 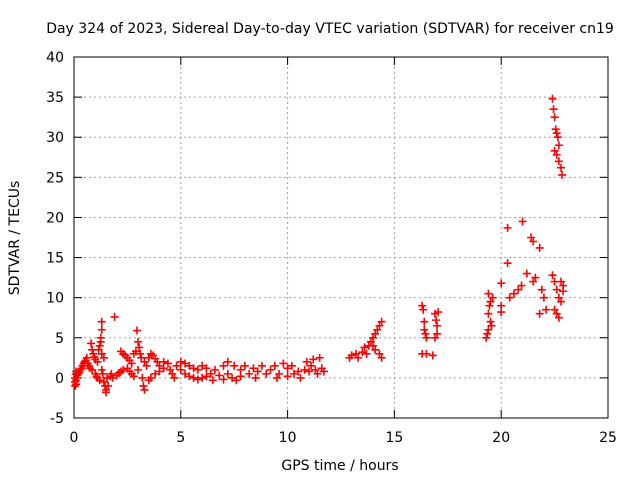 I want to click on x-tick-label: 0, so click(x=74, y=438).